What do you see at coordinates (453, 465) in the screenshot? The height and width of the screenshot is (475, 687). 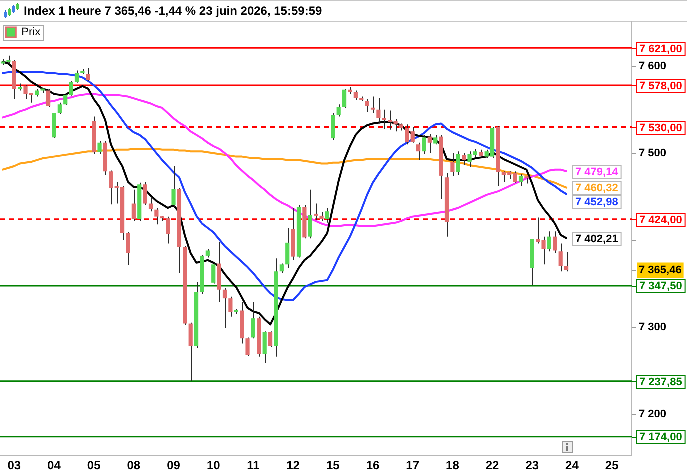 I see `x-tick-label: 18` at bounding box center [453, 465].